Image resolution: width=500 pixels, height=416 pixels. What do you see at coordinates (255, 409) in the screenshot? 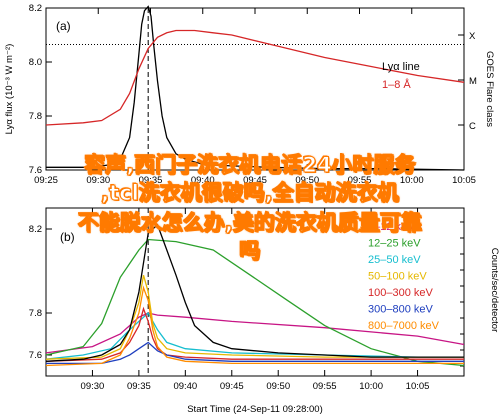
I see `panel-b-xlabel: Start Time (24-Sep-11 09:28:00)` at bounding box center [255, 409].